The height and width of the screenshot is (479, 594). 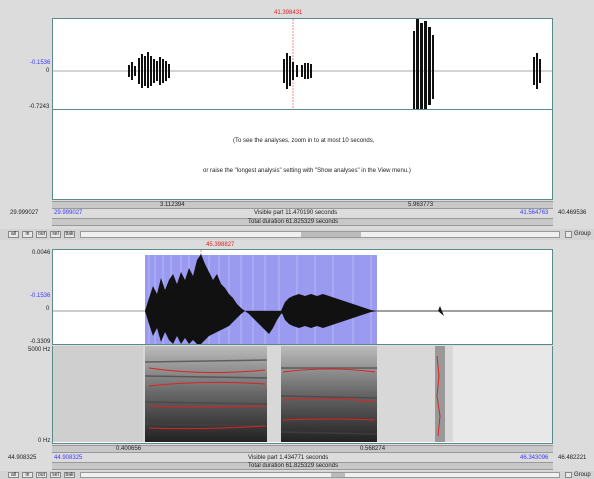 What do you see at coordinates (41, 475) in the screenshot?
I see `bottom-zoom-out-button: out` at bounding box center [41, 475].